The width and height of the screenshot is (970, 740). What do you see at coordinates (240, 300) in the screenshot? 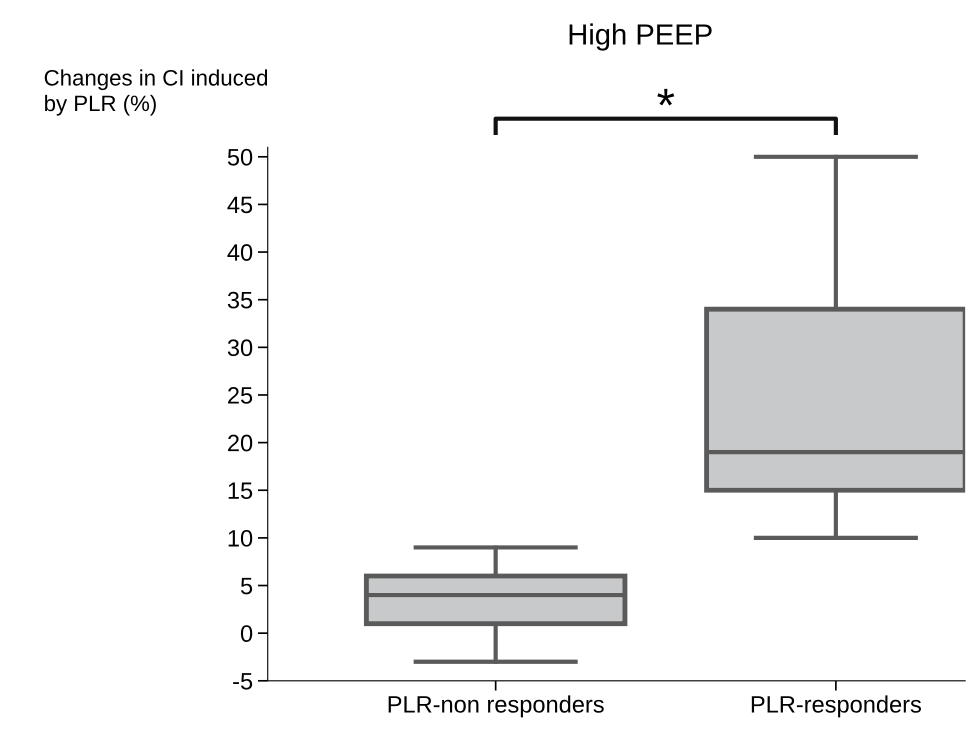
I see `y-tick-label: 35` at bounding box center [240, 300].